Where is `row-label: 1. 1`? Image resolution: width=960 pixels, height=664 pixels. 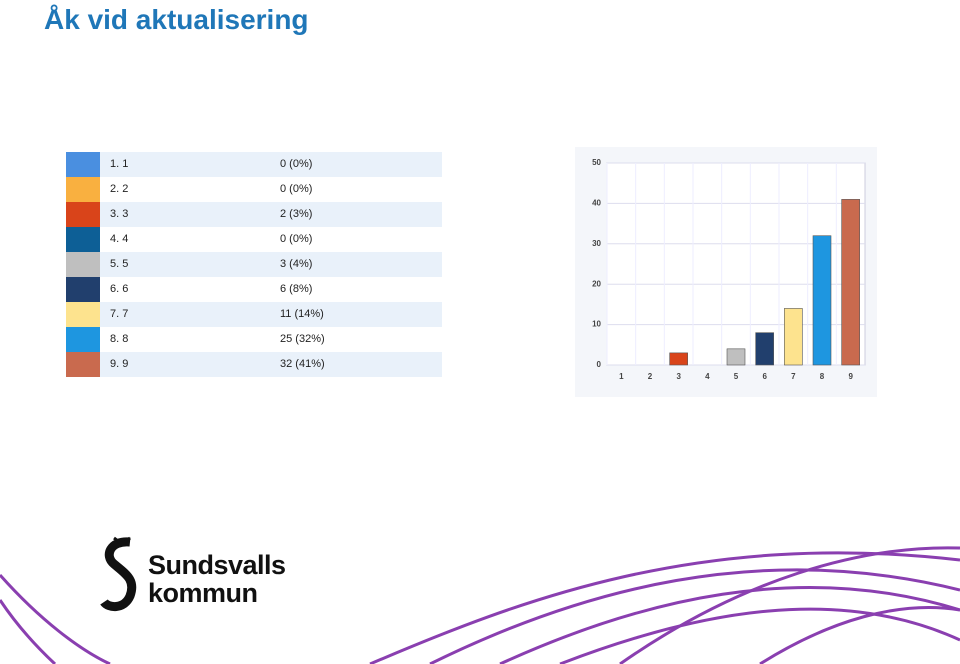 row-label: 1. 1 is located at coordinates (119, 164).